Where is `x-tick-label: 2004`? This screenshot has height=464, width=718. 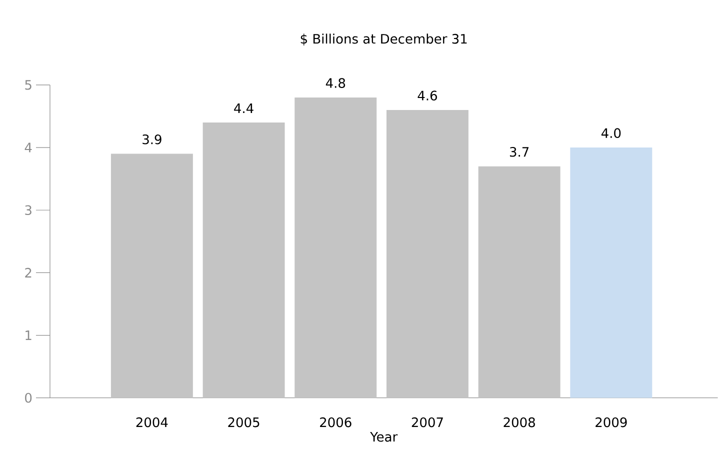 x-tick-label: 2004 is located at coordinates (152, 422).